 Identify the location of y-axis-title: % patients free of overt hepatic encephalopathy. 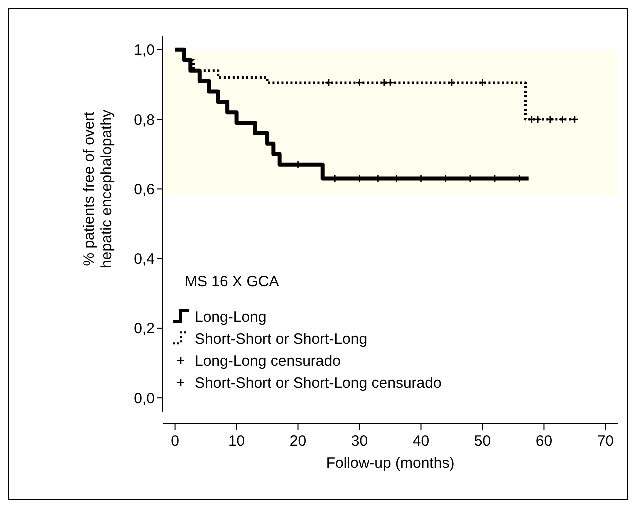
(98, 188).